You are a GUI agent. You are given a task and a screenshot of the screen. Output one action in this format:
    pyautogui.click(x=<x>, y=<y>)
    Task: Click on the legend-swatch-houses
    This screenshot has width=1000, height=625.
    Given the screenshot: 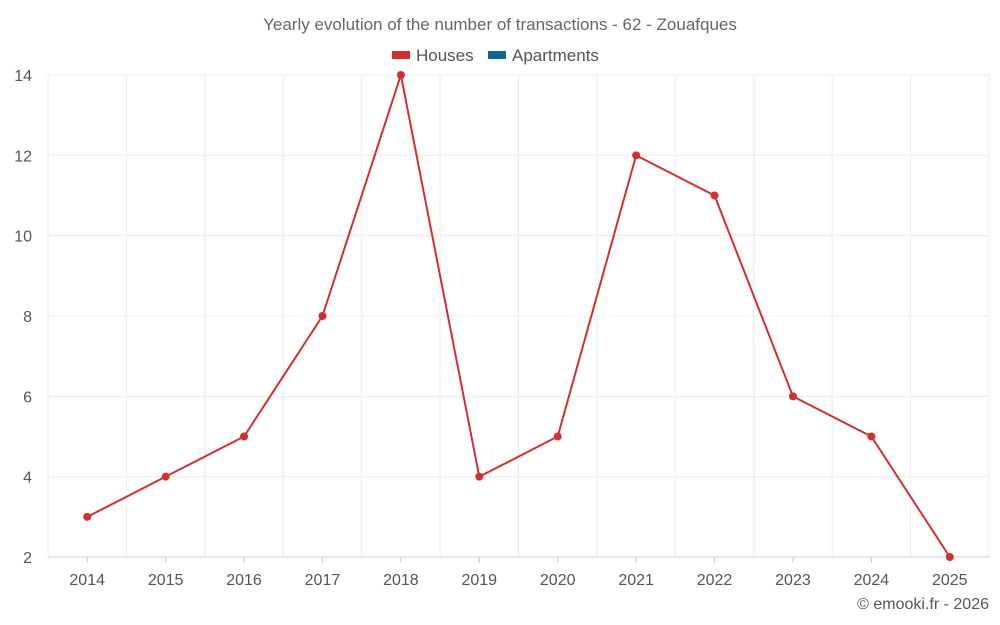 What is the action you would take?
    pyautogui.click(x=401, y=55)
    